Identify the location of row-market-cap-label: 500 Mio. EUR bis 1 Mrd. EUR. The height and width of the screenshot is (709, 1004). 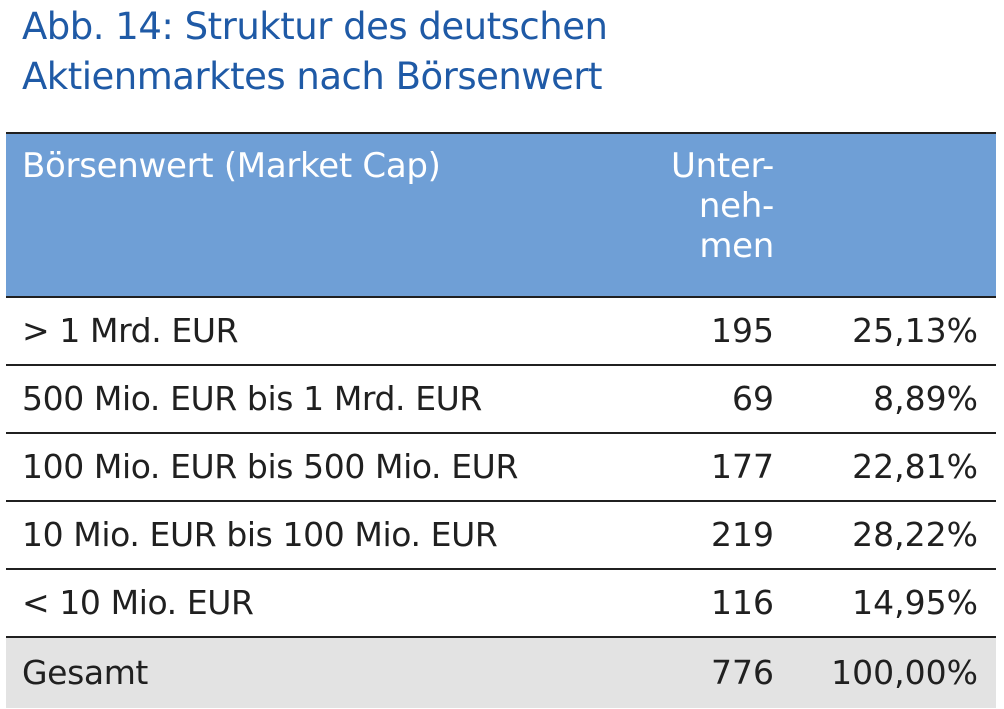
(252, 398).